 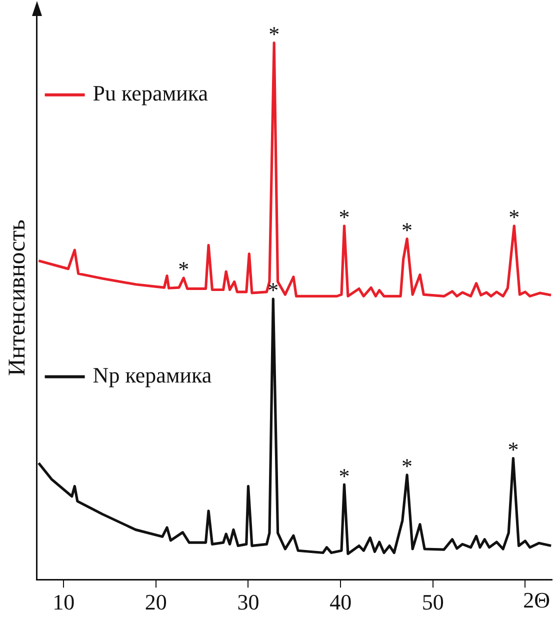 I want to click on x-tick-label: 50, so click(x=433, y=602).